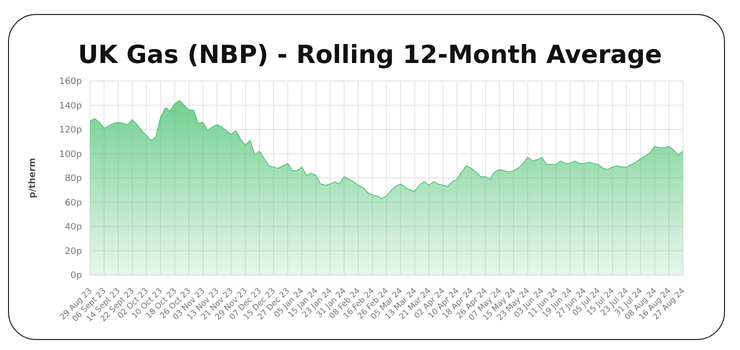 Image resolution: width=740 pixels, height=350 pixels. Describe the element at coordinates (73, 227) in the screenshot. I see `y-tick-label: 40p` at that location.